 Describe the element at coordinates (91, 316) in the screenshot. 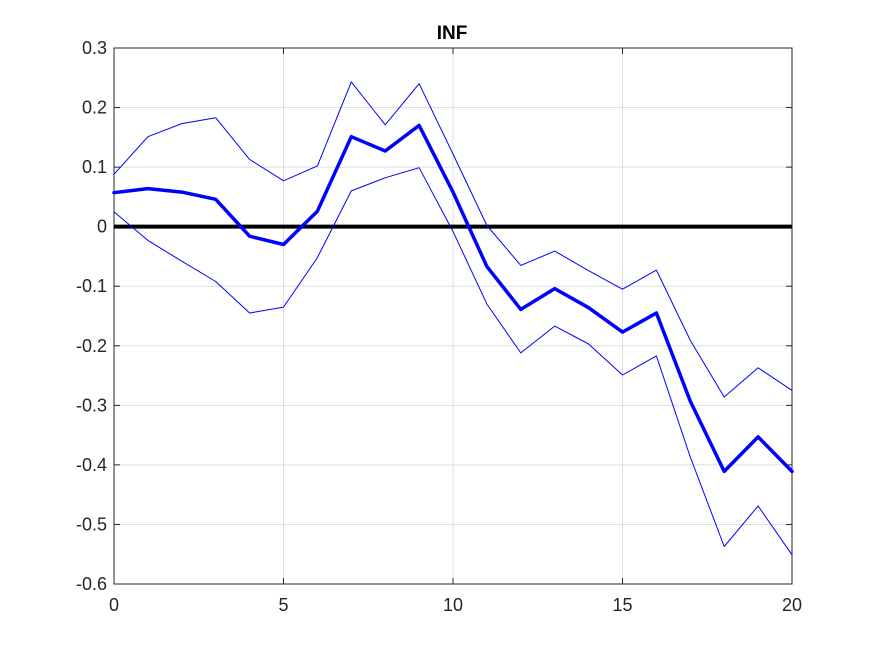

I see `y-tick-layer: -0.6 -0.5 -0.4 -0.3 -0.2 -0.1 0 0.1 0.2 0.3` at that location.